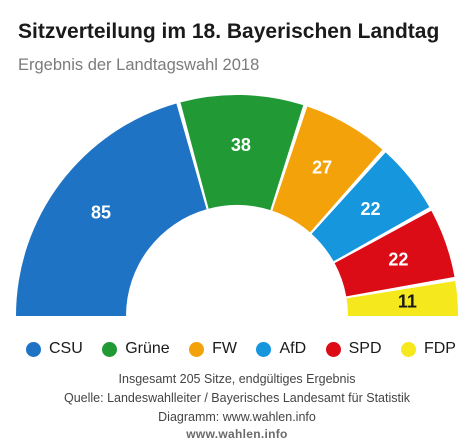  What do you see at coordinates (101, 212) in the screenshot?
I see `segment-label-csu: 85` at bounding box center [101, 212].